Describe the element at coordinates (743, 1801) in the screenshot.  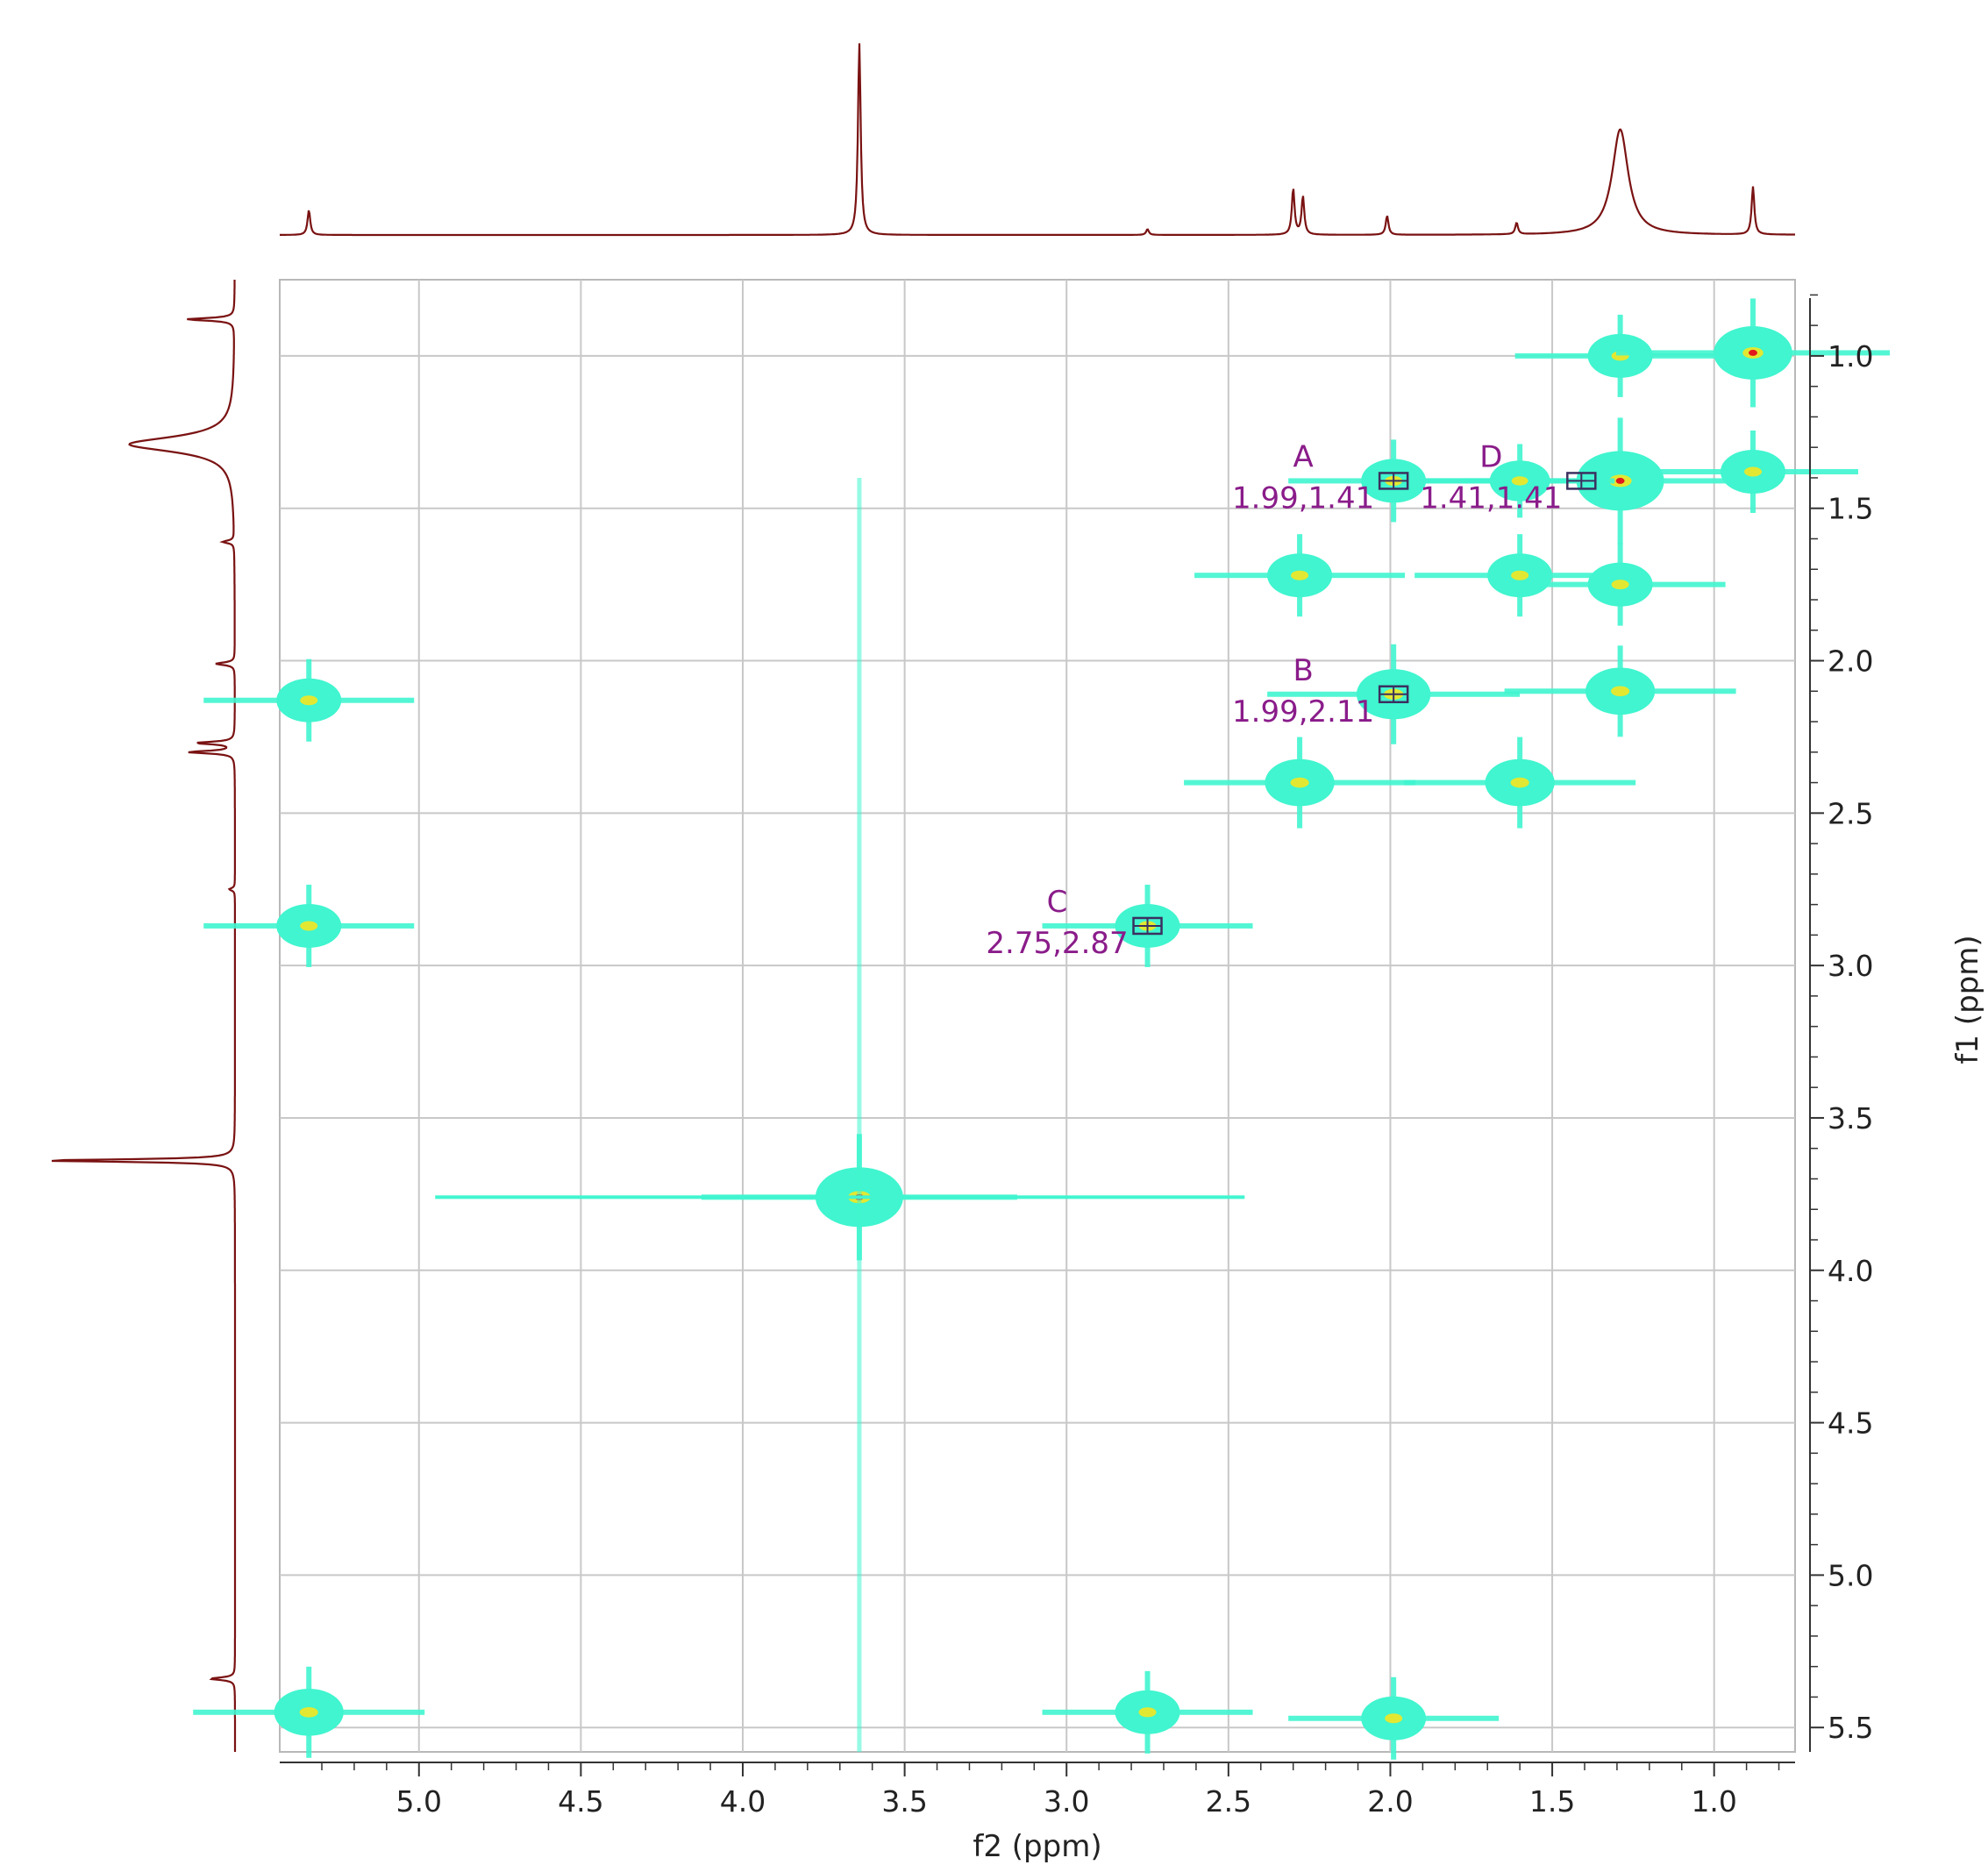
I see `x-tick-label: 4.0` at that location.